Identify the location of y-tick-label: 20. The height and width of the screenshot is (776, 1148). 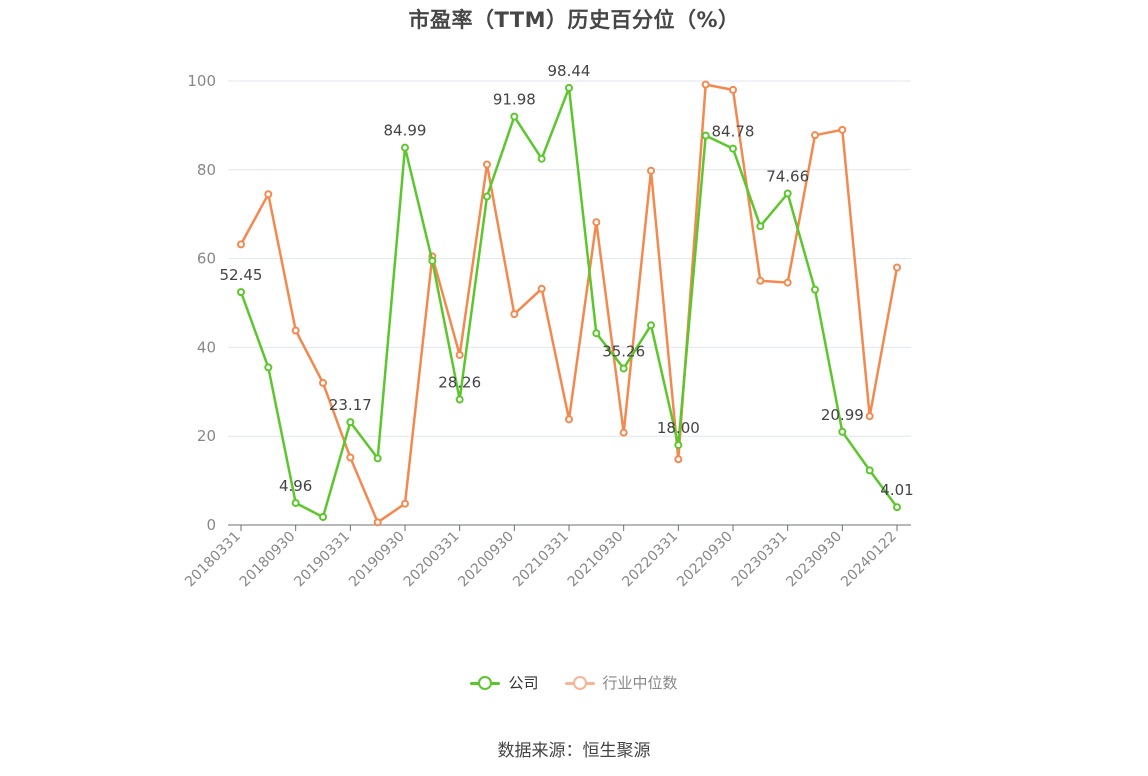
(206, 436).